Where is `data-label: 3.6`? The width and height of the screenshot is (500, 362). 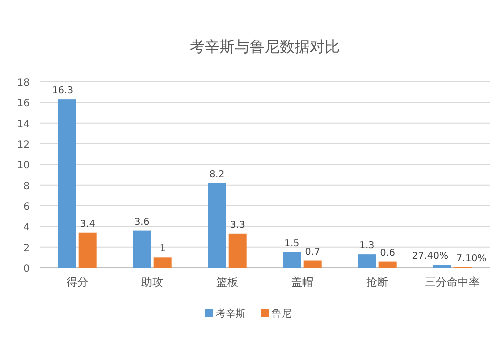 data-label: 3.6 is located at coordinates (142, 222).